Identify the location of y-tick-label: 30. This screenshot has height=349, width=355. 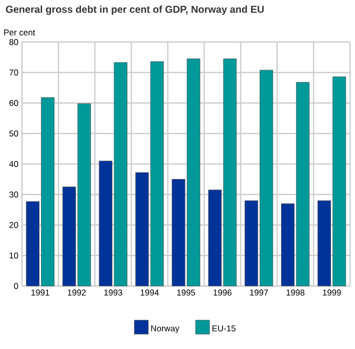
(13, 195).